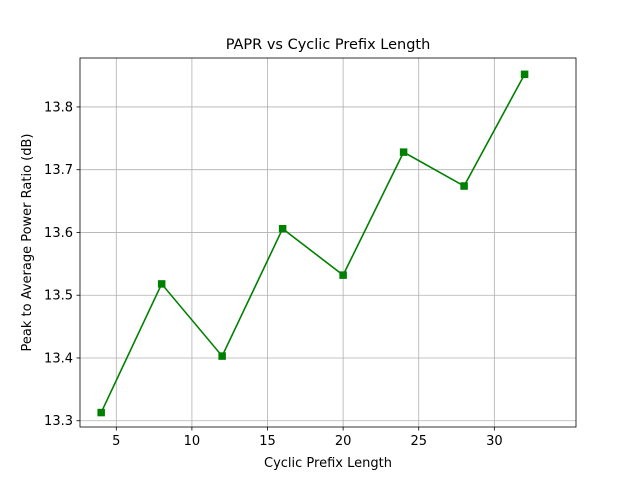 The image size is (640, 484). What do you see at coordinates (116, 441) in the screenshot?
I see `x-tick-label: 5` at bounding box center [116, 441].